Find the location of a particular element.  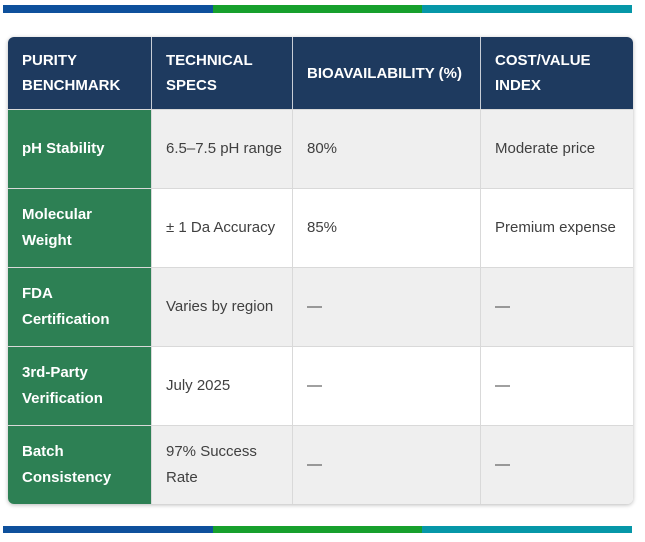

row-header-label: FDA Certification is located at coordinates (66, 306).